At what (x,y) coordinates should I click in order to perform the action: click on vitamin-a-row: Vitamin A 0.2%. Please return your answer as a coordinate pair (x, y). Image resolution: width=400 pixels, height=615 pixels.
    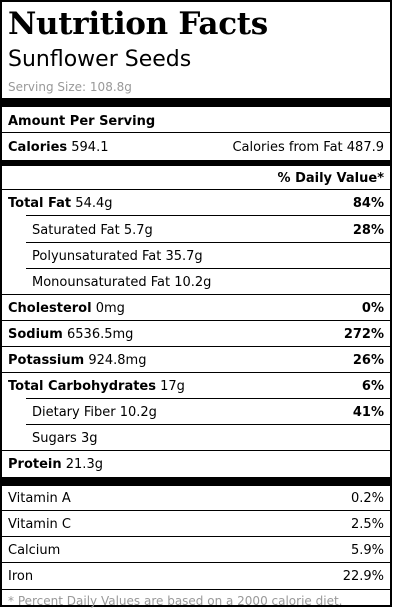
    Looking at the image, I should click on (196, 498).